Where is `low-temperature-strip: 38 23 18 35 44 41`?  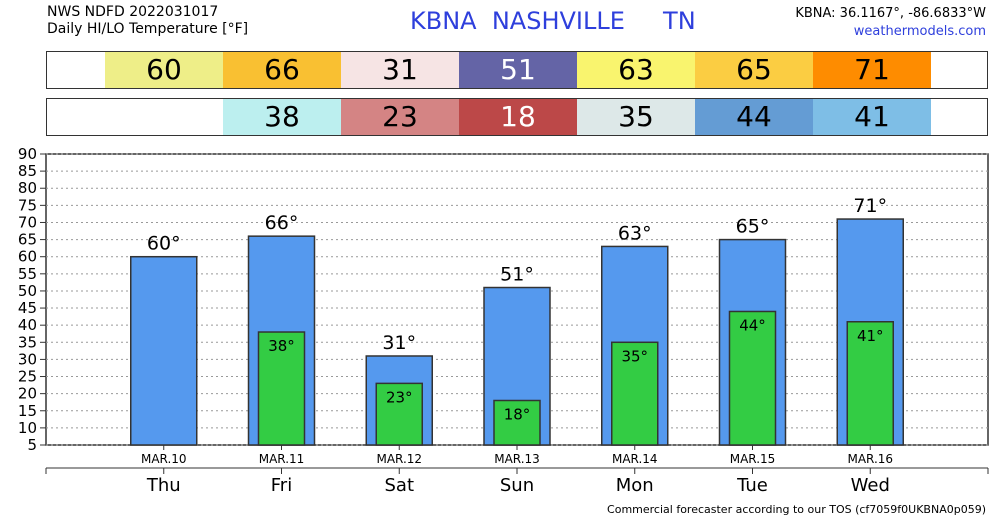 low-temperature-strip: 38 23 18 35 44 41 is located at coordinates (517, 117).